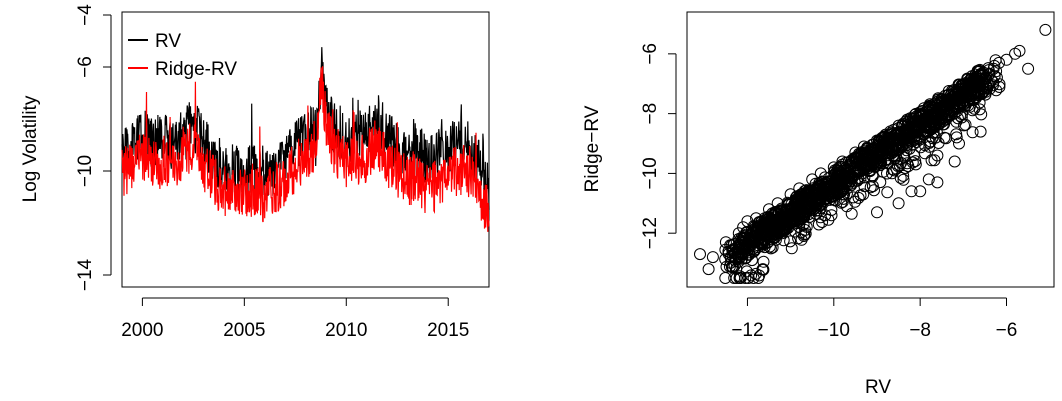 This screenshot has height=401, width=1062. Describe the element at coordinates (244, 330) in the screenshot. I see `left-x-tick-label: 2005` at that location.